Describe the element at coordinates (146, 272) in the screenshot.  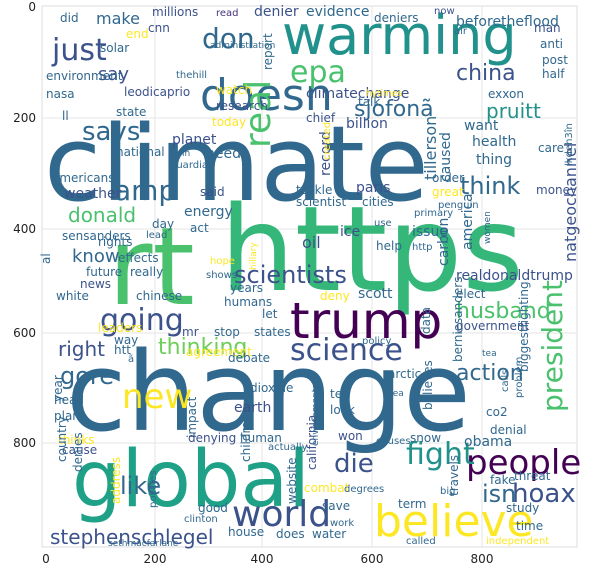
I see `word: really` at that location.